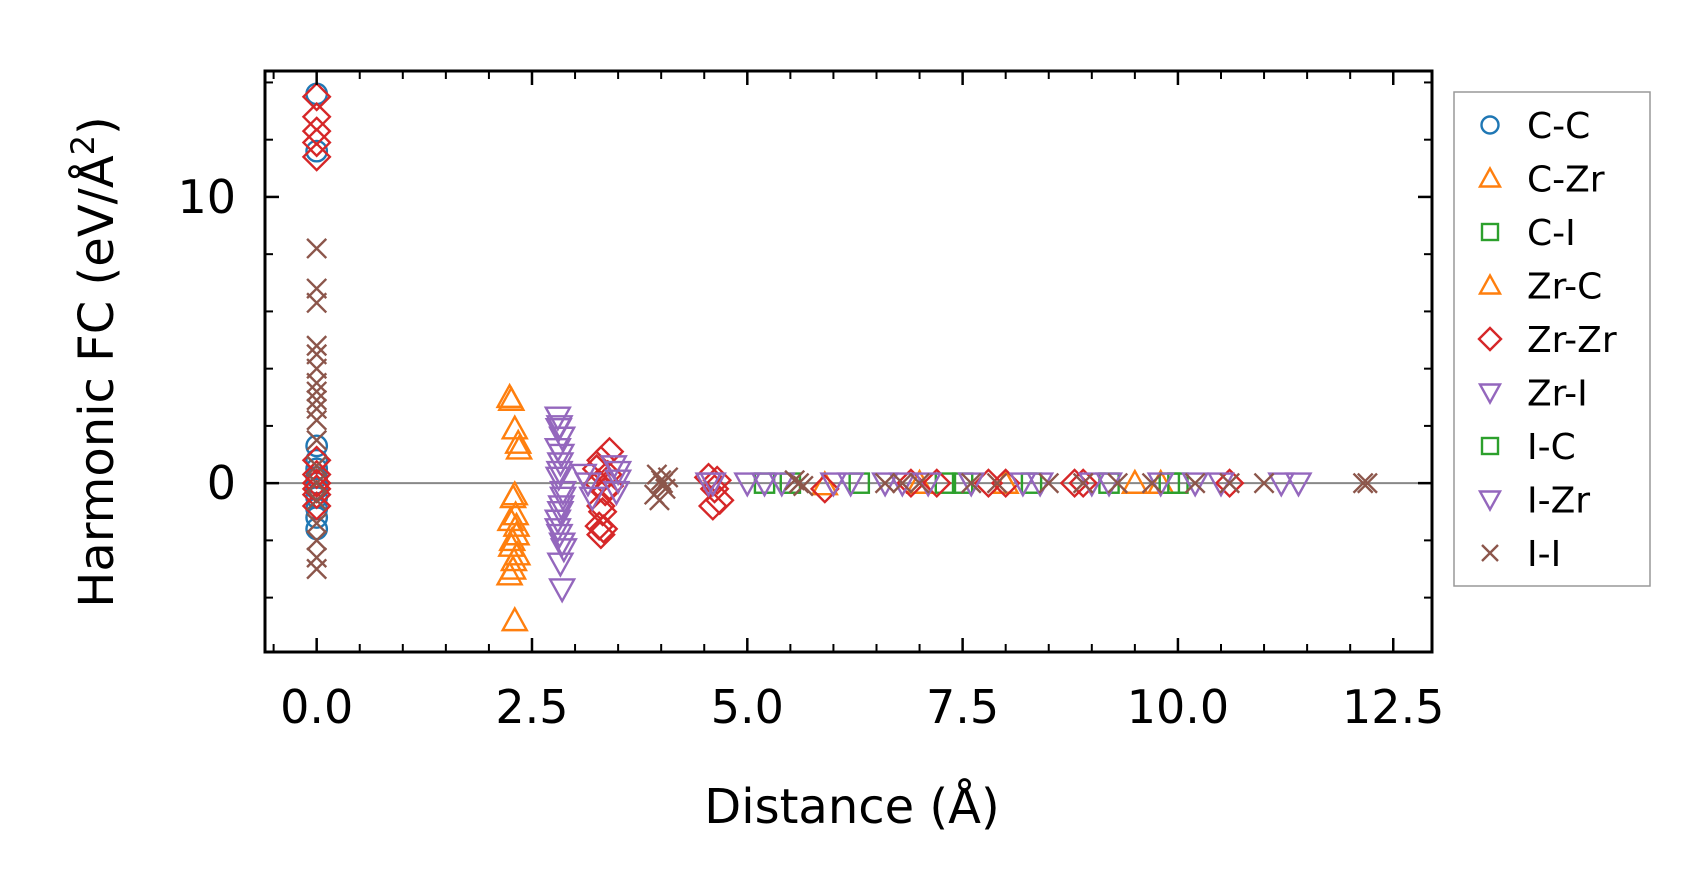 The width and height of the screenshot is (1701, 893). I want to click on legend-label: I-C, so click(1551, 447).